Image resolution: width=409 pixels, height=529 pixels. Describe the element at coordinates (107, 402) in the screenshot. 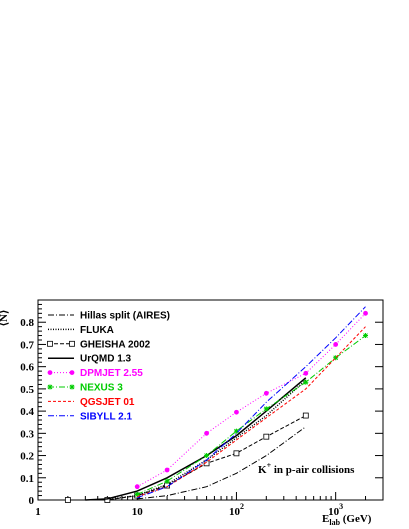

I see `legend-label: QGSJET 01` at that location.